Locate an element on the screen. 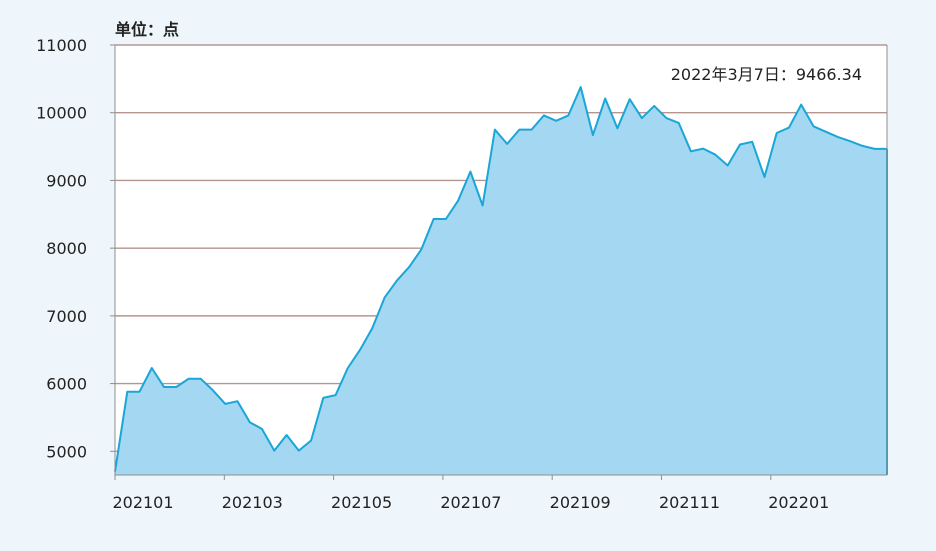  y-tick-label: 10000 is located at coordinates (61, 113).